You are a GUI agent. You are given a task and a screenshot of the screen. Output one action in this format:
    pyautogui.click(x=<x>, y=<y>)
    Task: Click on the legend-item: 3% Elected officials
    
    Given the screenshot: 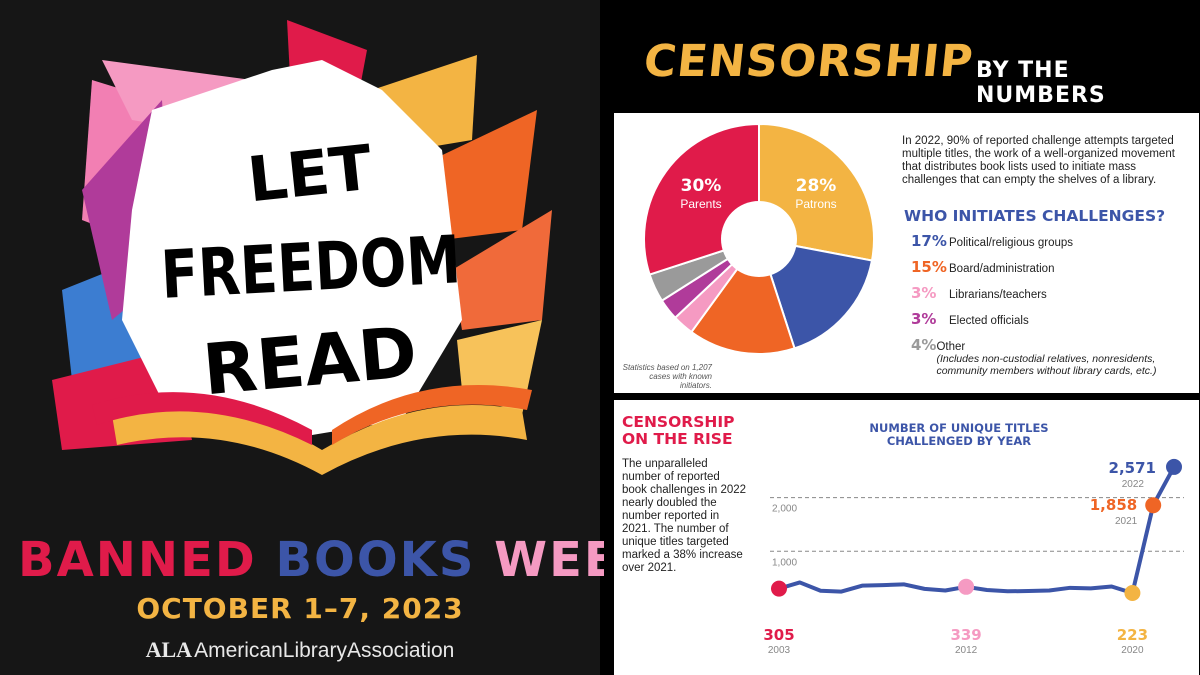 What is the action you would take?
    pyautogui.click(x=1053, y=319)
    